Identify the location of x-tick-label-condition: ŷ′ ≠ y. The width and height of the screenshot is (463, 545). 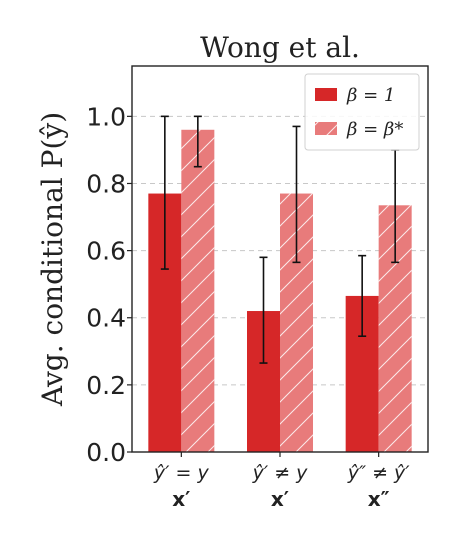
(280, 473).